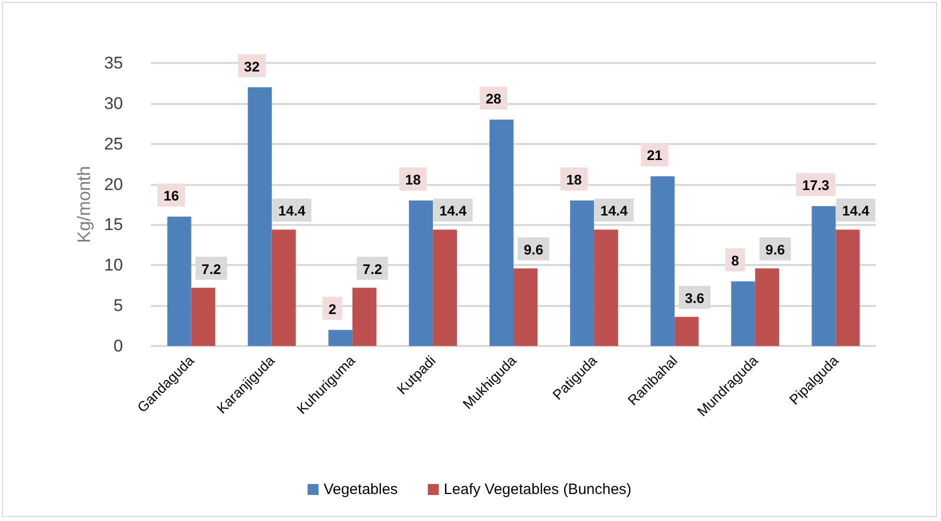  What do you see at coordinates (118, 306) in the screenshot?
I see `y-tick-label: 5` at bounding box center [118, 306].